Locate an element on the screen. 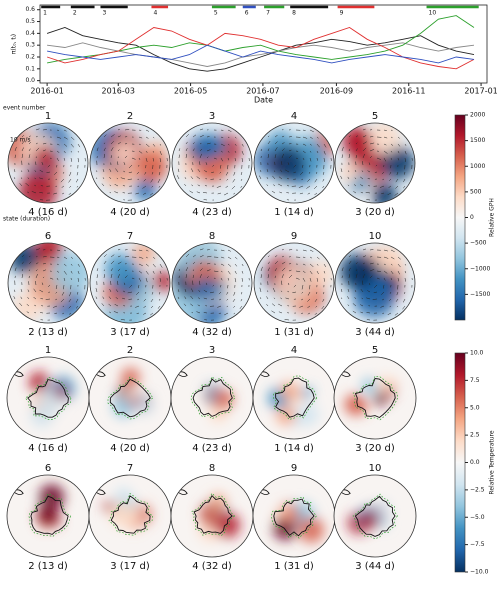 This screenshot has width=500, height=592. map-outline is located at coordinates (130, 163).